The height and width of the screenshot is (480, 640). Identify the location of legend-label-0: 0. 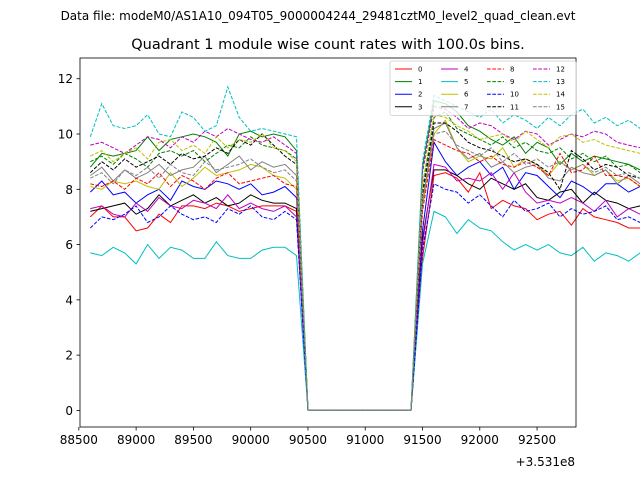
(420, 70).